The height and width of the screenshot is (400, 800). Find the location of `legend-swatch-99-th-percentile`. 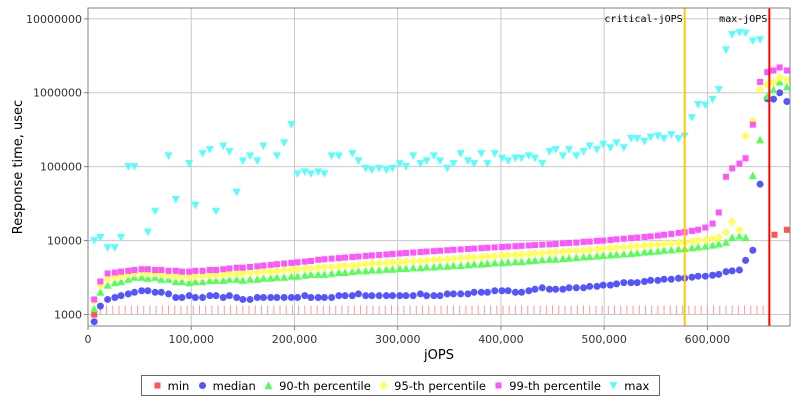

legend-swatch-99-th-percentile is located at coordinates (498, 385).